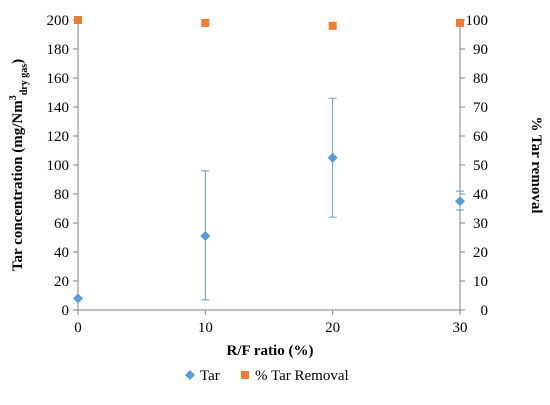  What do you see at coordinates (480, 137) in the screenshot?
I see `y-right-tick-label: 60` at bounding box center [480, 137].